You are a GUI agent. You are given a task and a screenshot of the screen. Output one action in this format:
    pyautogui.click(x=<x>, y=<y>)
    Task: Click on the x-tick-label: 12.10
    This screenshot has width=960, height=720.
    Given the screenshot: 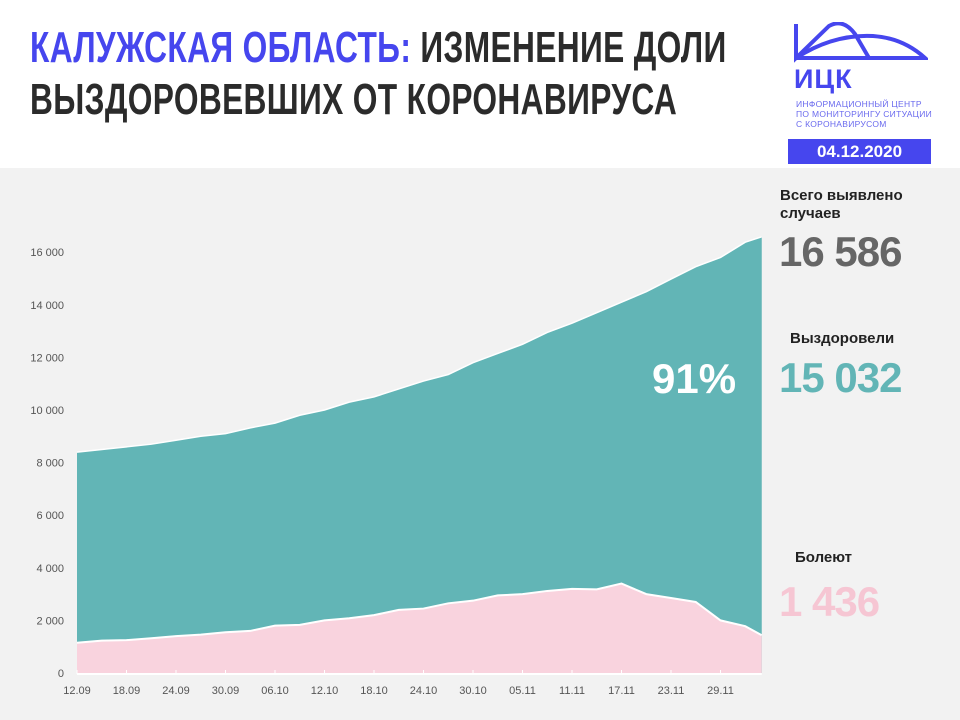 What is the action you would take?
    pyautogui.click(x=325, y=691)
    